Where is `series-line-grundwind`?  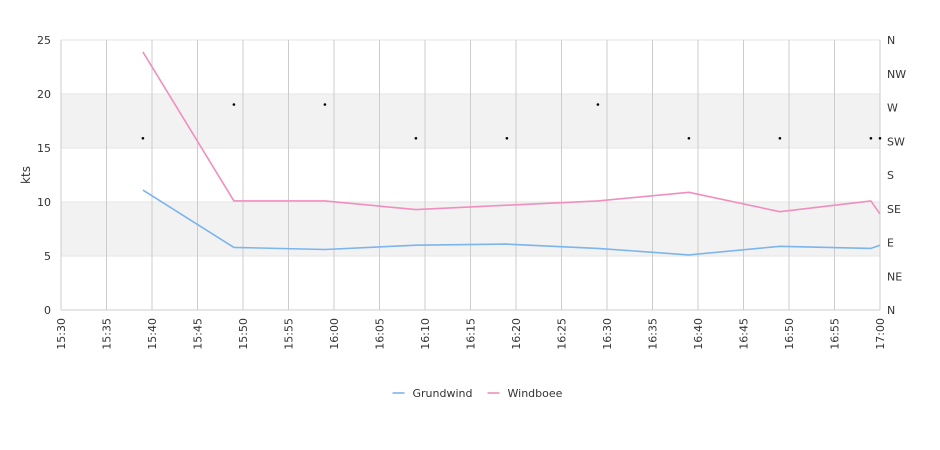 series-line-grundwind is located at coordinates (511, 222).